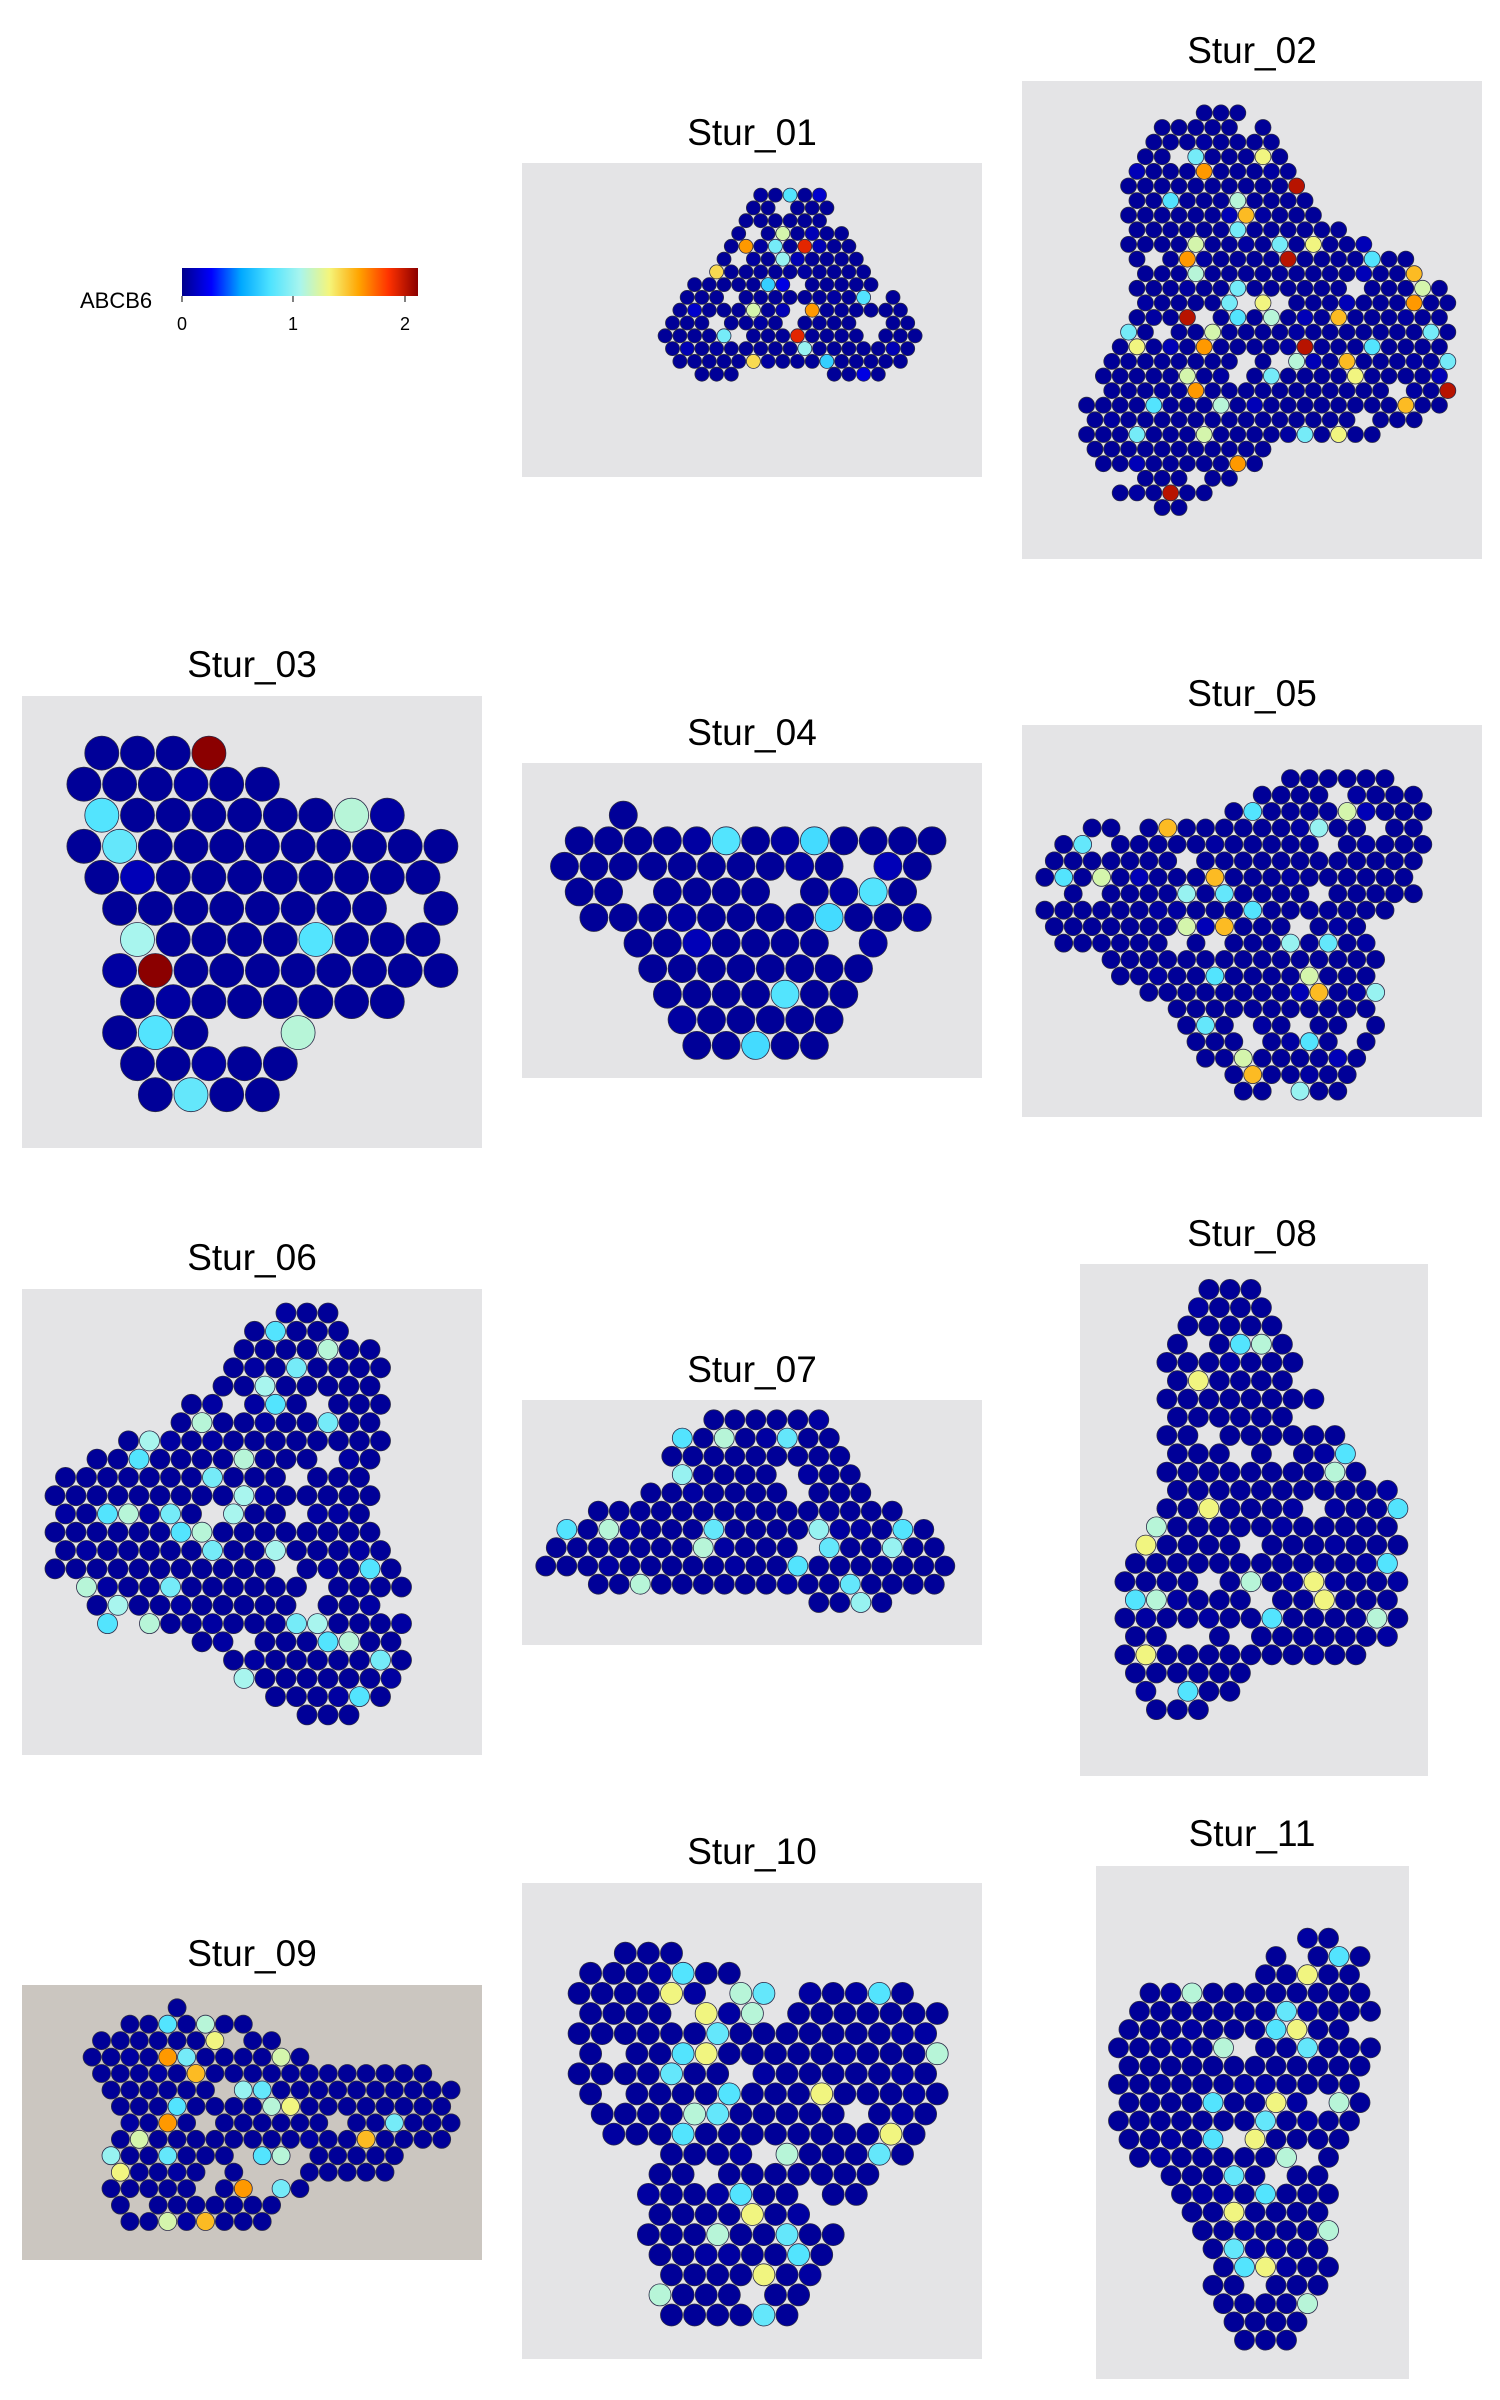 This screenshot has width=1500, height=2400. What do you see at coordinates (182, 324) in the screenshot?
I see `legend-tick-label-0: 0` at bounding box center [182, 324].